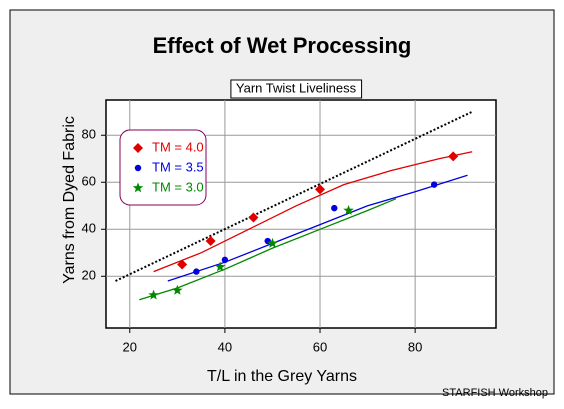  Describe the element at coordinates (320, 346) in the screenshot. I see `x-tick-label: 60` at that location.